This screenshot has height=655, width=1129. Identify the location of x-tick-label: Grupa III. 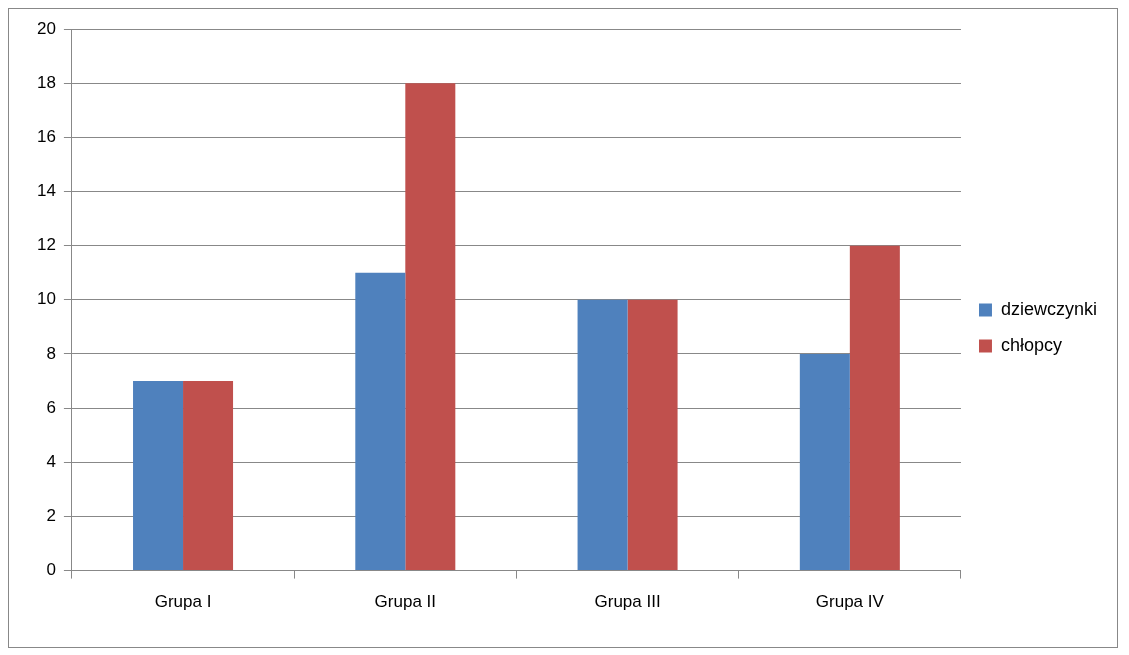
(627, 602).